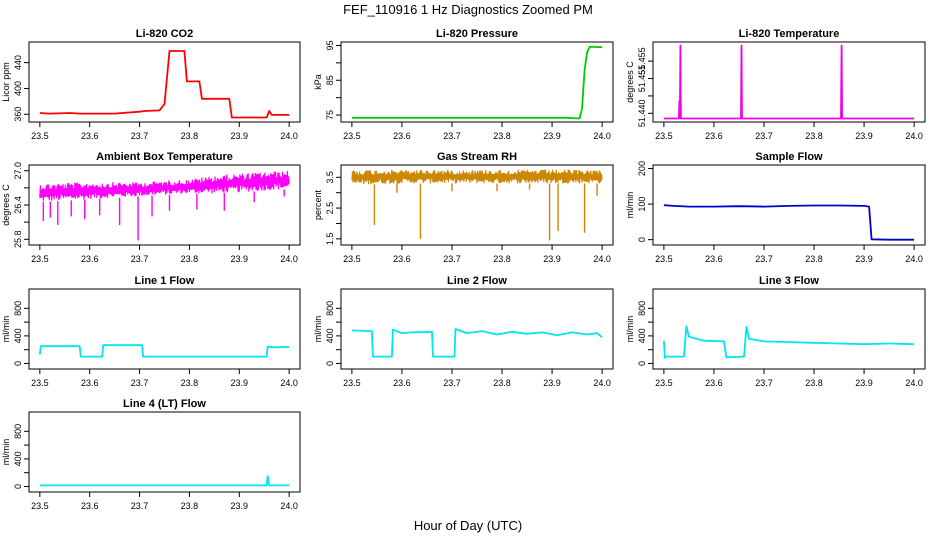 The width and height of the screenshot is (936, 540). What do you see at coordinates (330, 80) in the screenshot?
I see `y-tick-label: 85` at bounding box center [330, 80].